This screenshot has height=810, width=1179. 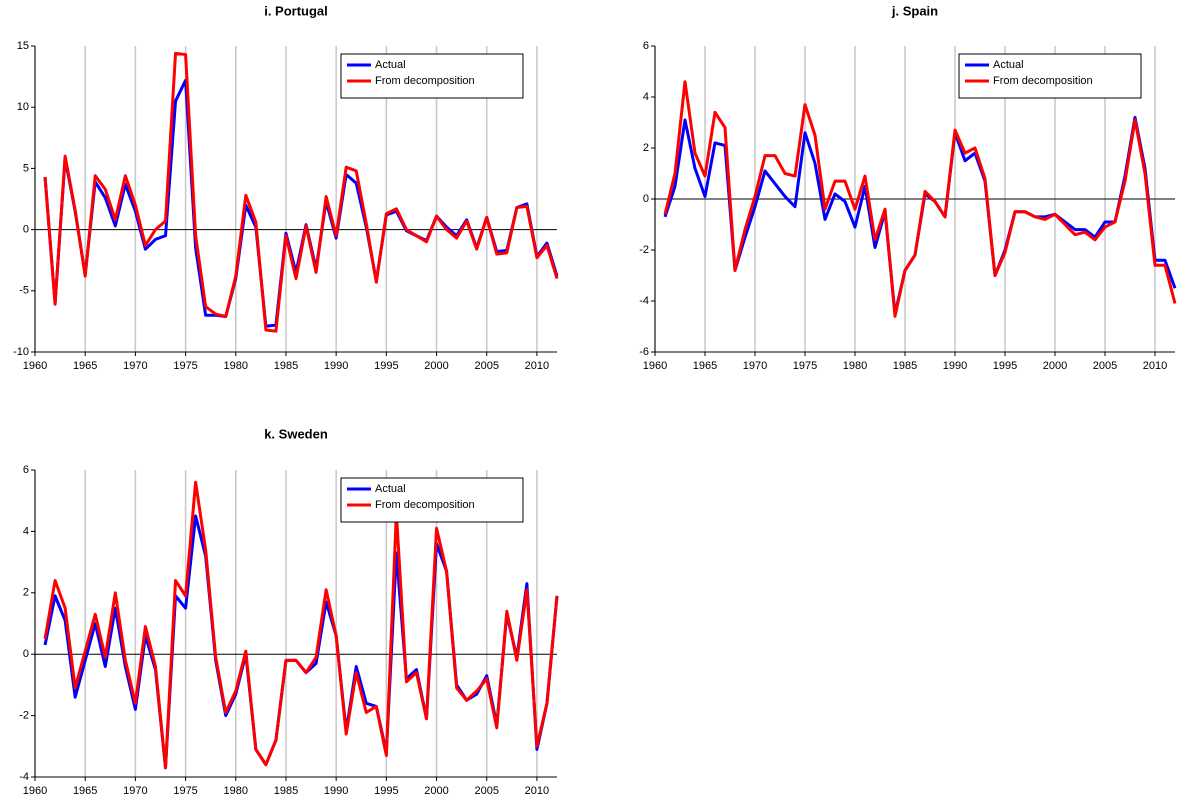 What do you see at coordinates (296, 433) in the screenshot?
I see `chart-title: k. Sweden` at bounding box center [296, 433].